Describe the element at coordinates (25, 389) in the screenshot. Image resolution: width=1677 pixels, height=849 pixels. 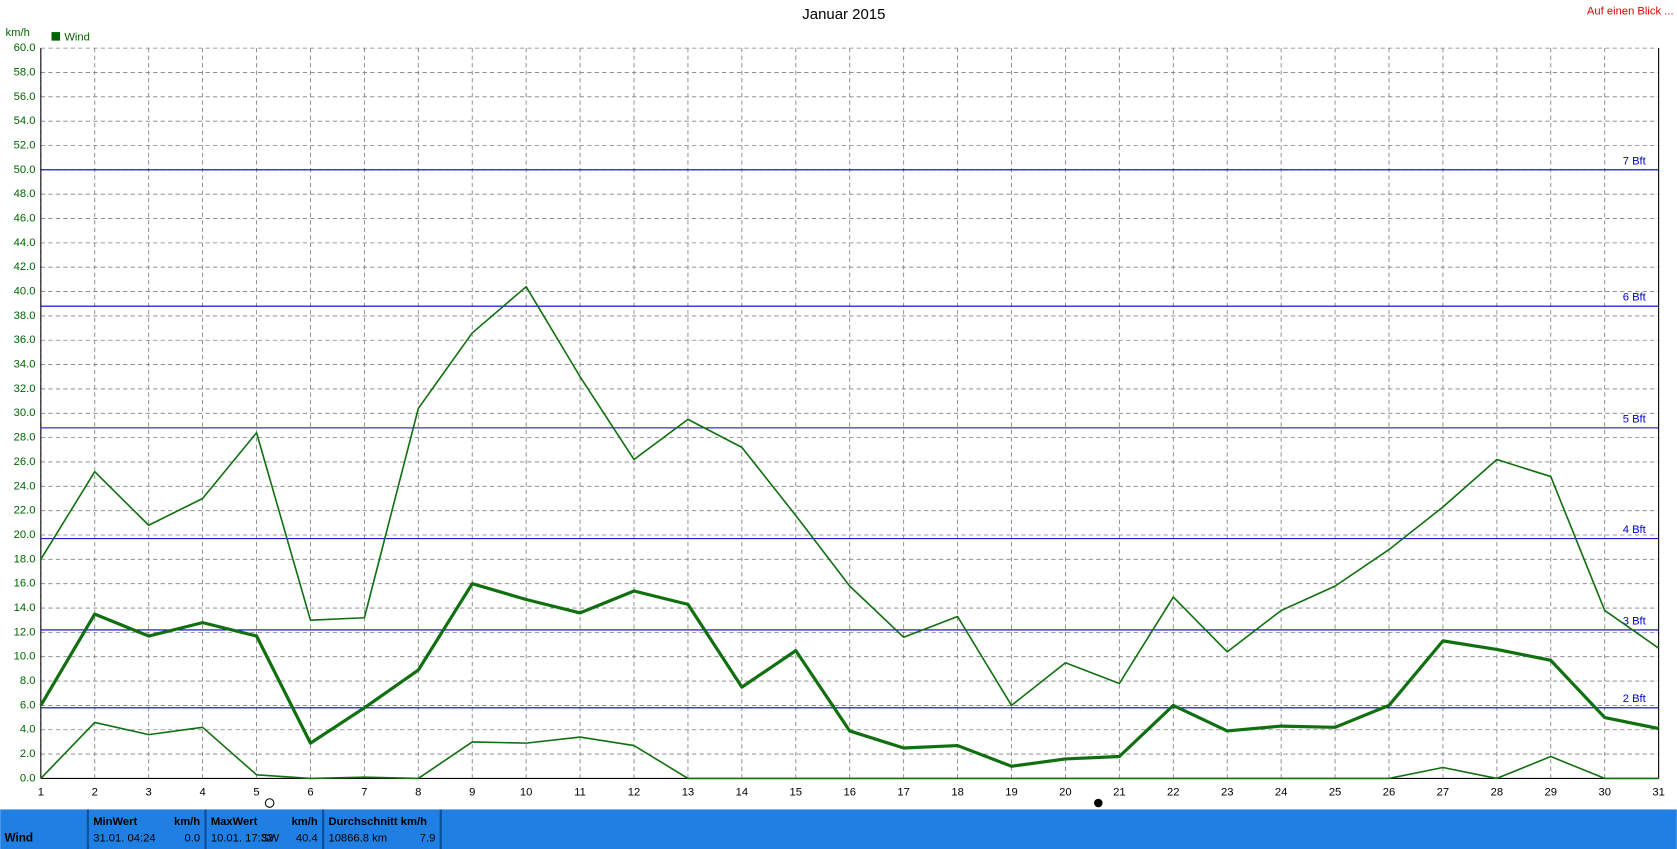
I see `y-tick-label: 32.0` at that location.